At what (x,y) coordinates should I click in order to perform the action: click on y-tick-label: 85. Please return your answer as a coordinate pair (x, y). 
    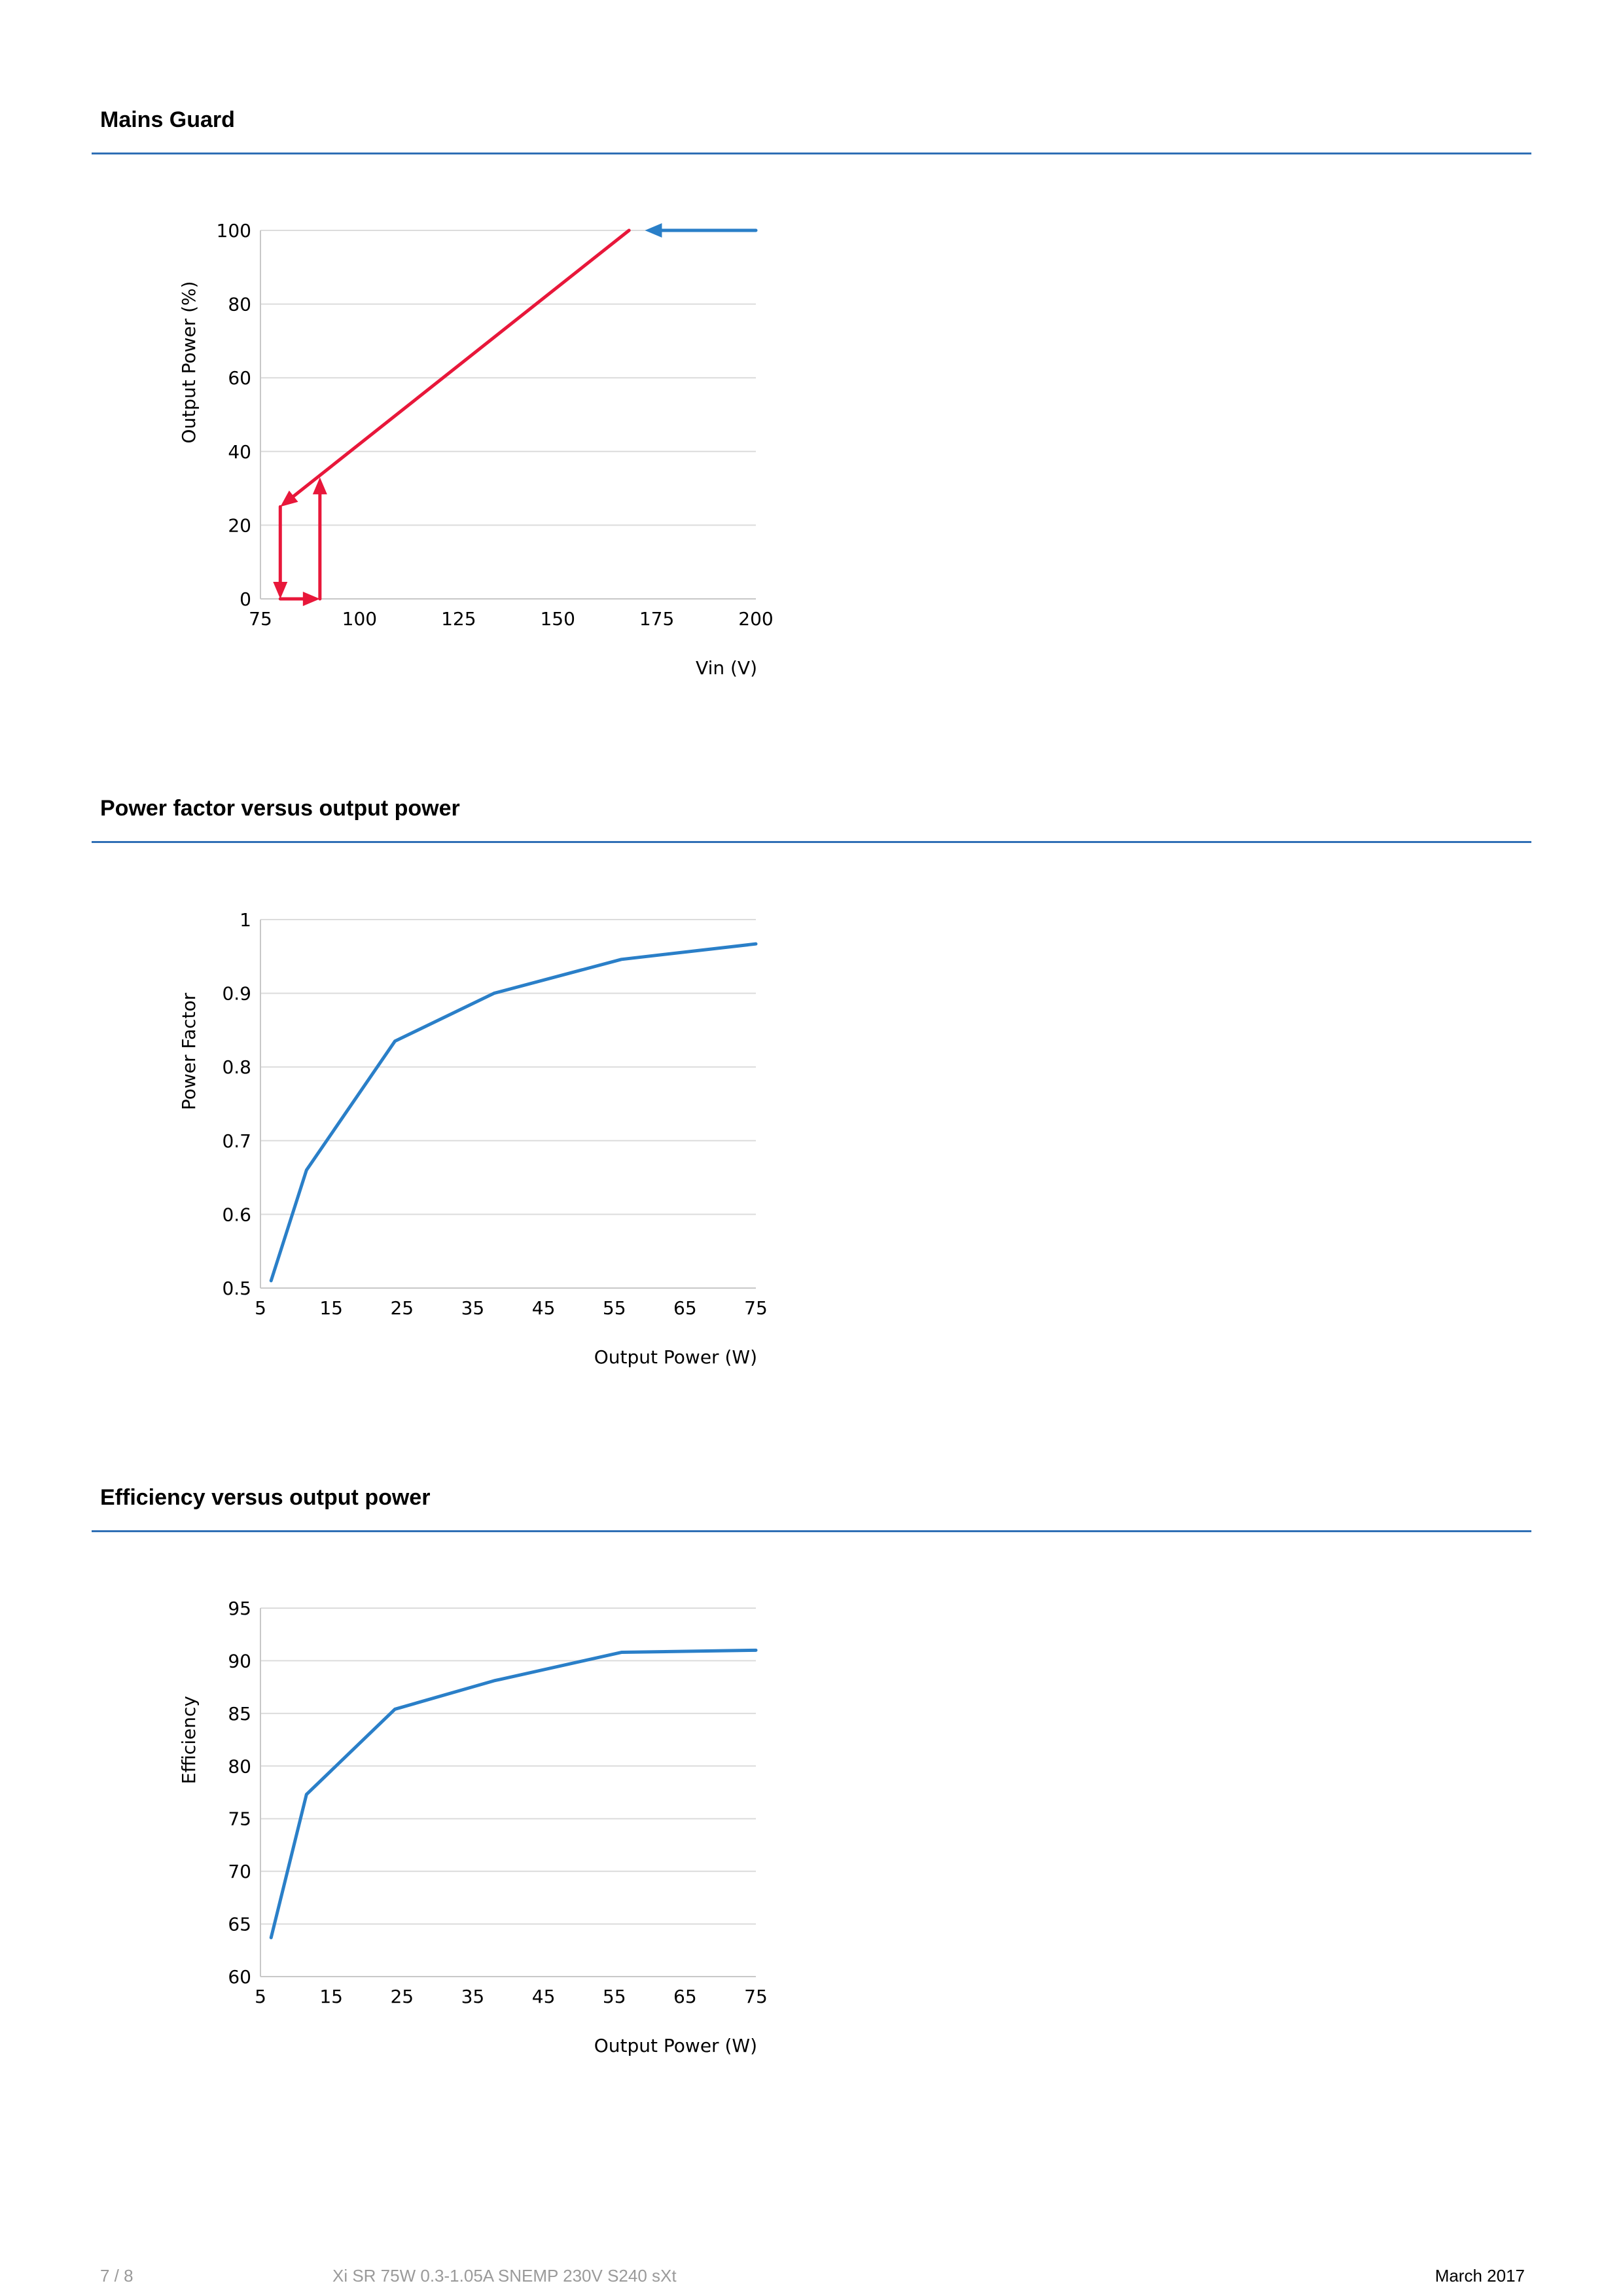
    Looking at the image, I should click on (239, 1714).